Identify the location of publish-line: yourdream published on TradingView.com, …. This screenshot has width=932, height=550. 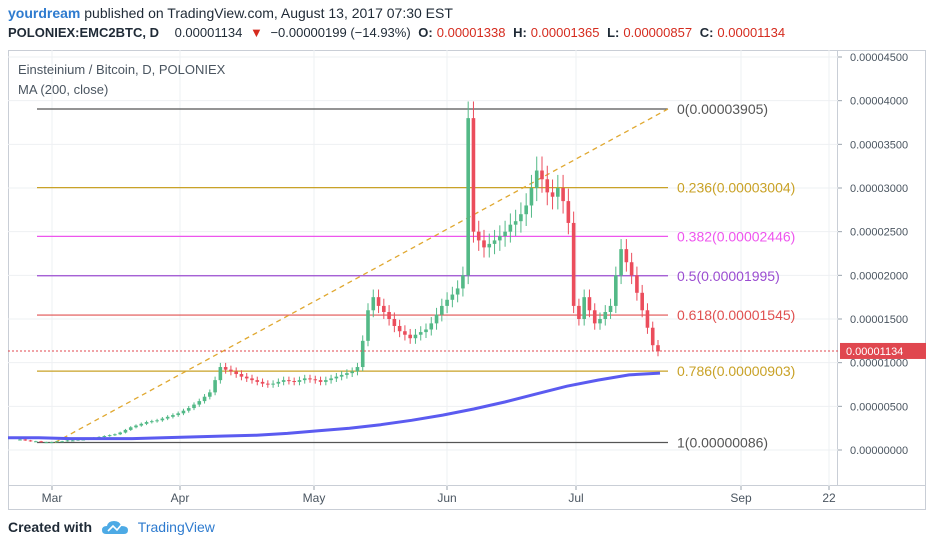
(230, 13).